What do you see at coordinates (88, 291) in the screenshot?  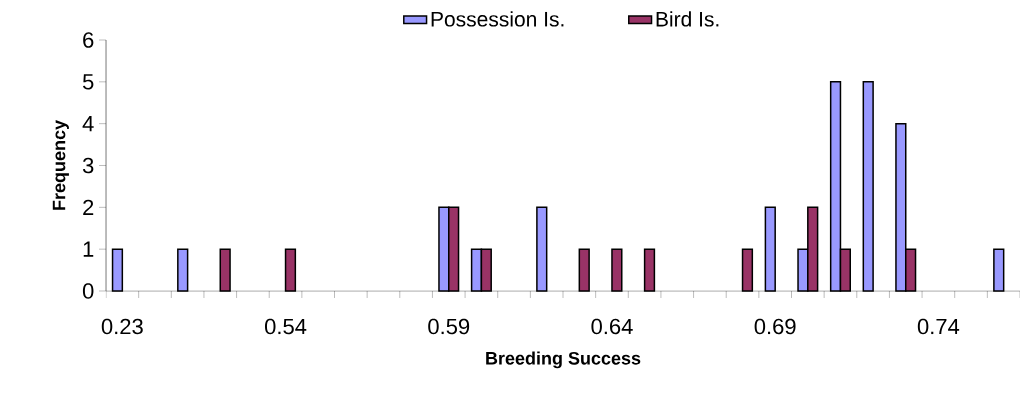 I see `y-tick-label: 0` at bounding box center [88, 291].